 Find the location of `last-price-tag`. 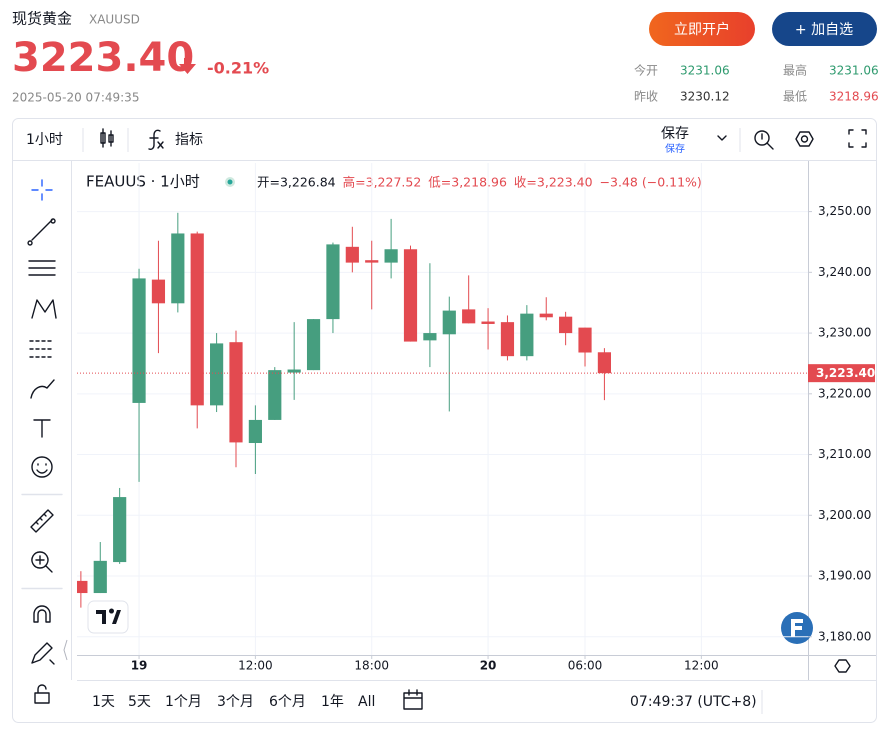

last-price-tag is located at coordinates (841, 373).